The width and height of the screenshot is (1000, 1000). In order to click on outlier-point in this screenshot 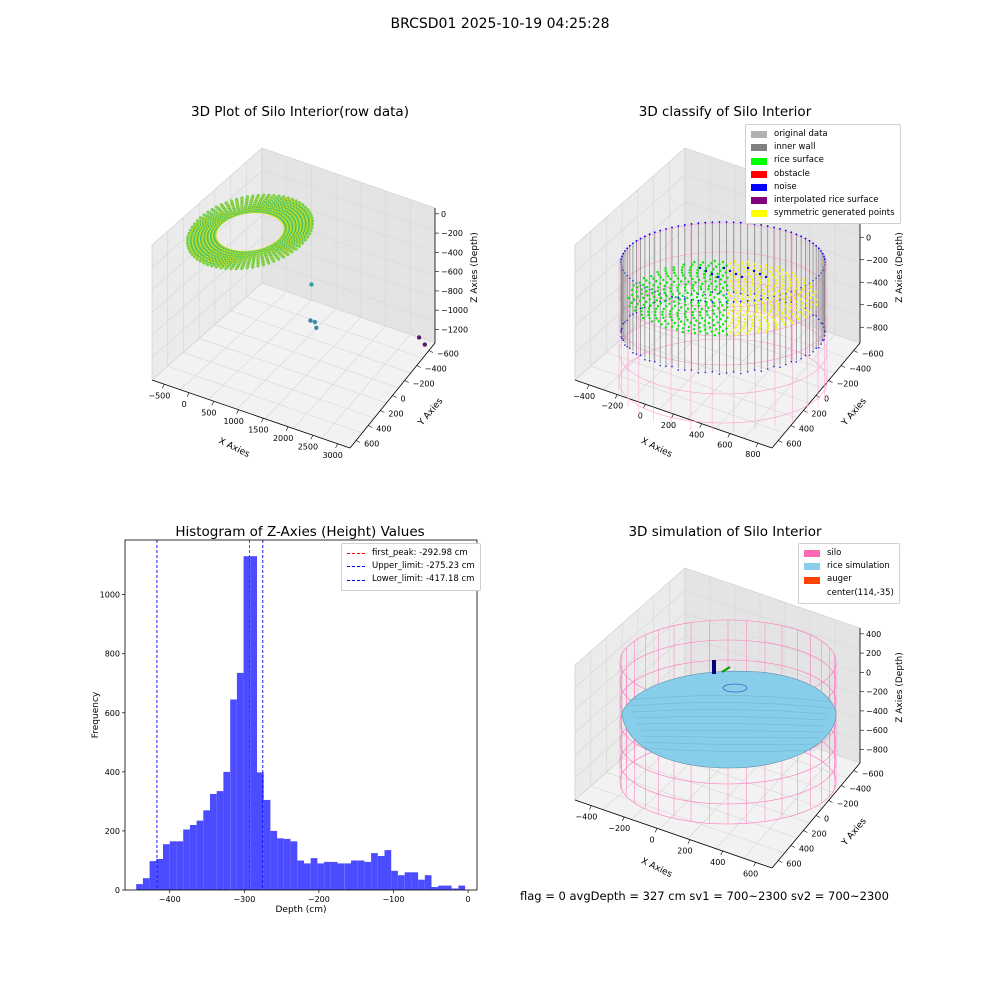, I will do `click(311, 284)`.